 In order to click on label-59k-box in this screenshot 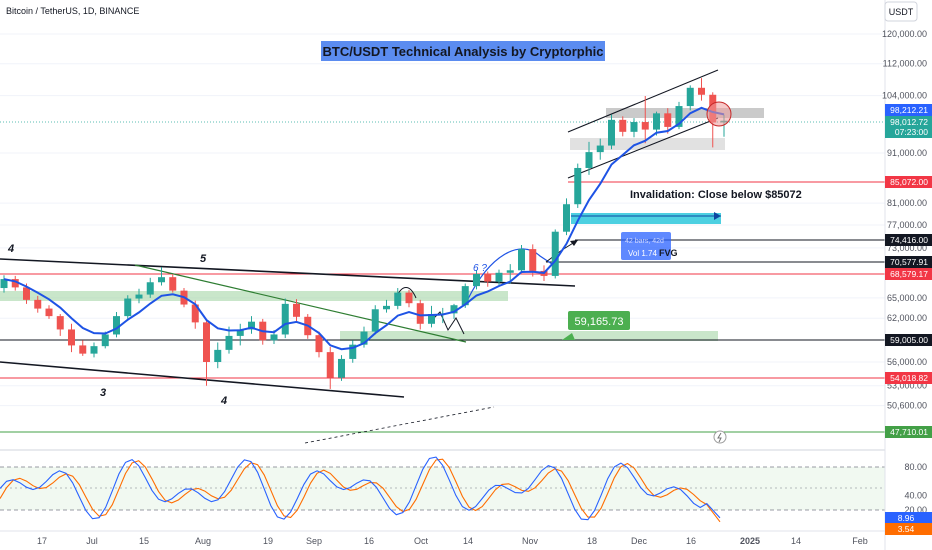, I will do `click(599, 320)`.